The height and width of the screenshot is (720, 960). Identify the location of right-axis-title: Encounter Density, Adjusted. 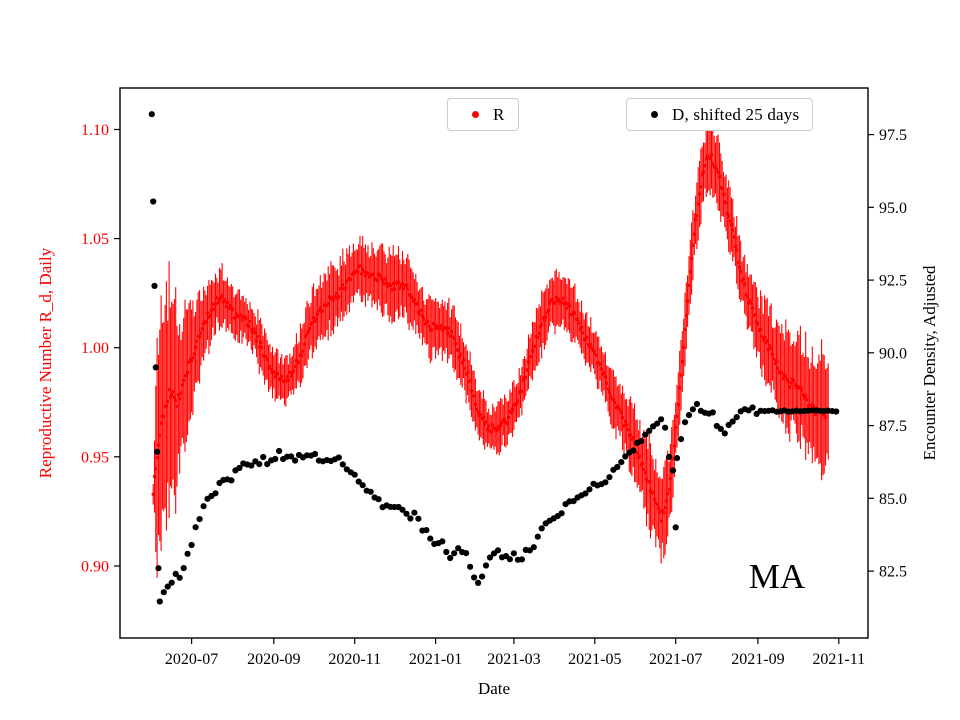
(929, 363).